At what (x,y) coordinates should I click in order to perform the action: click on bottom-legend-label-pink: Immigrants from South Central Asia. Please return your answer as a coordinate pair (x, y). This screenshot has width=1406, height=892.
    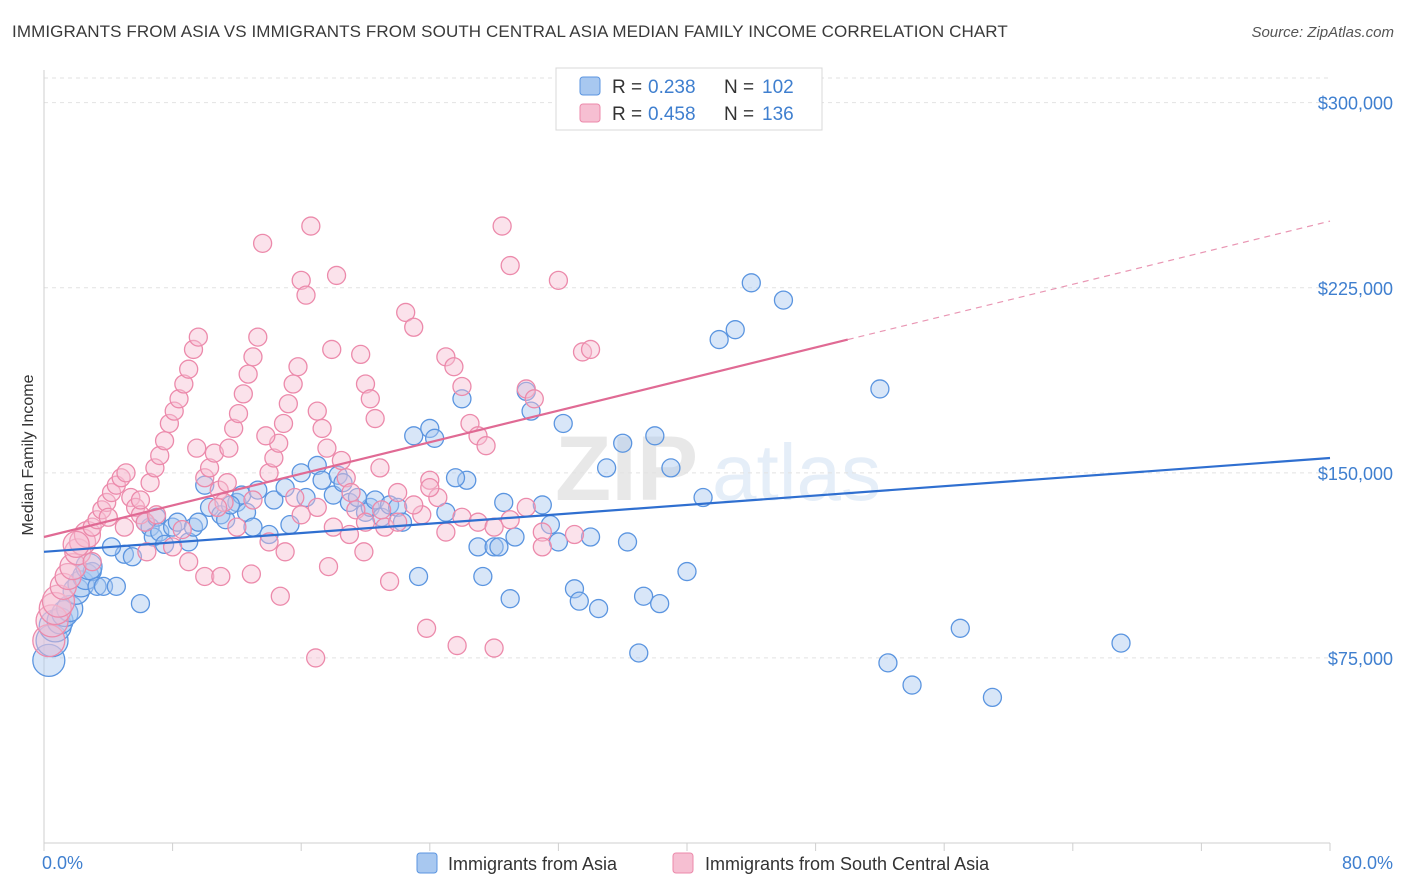
    Looking at the image, I should click on (847, 864).